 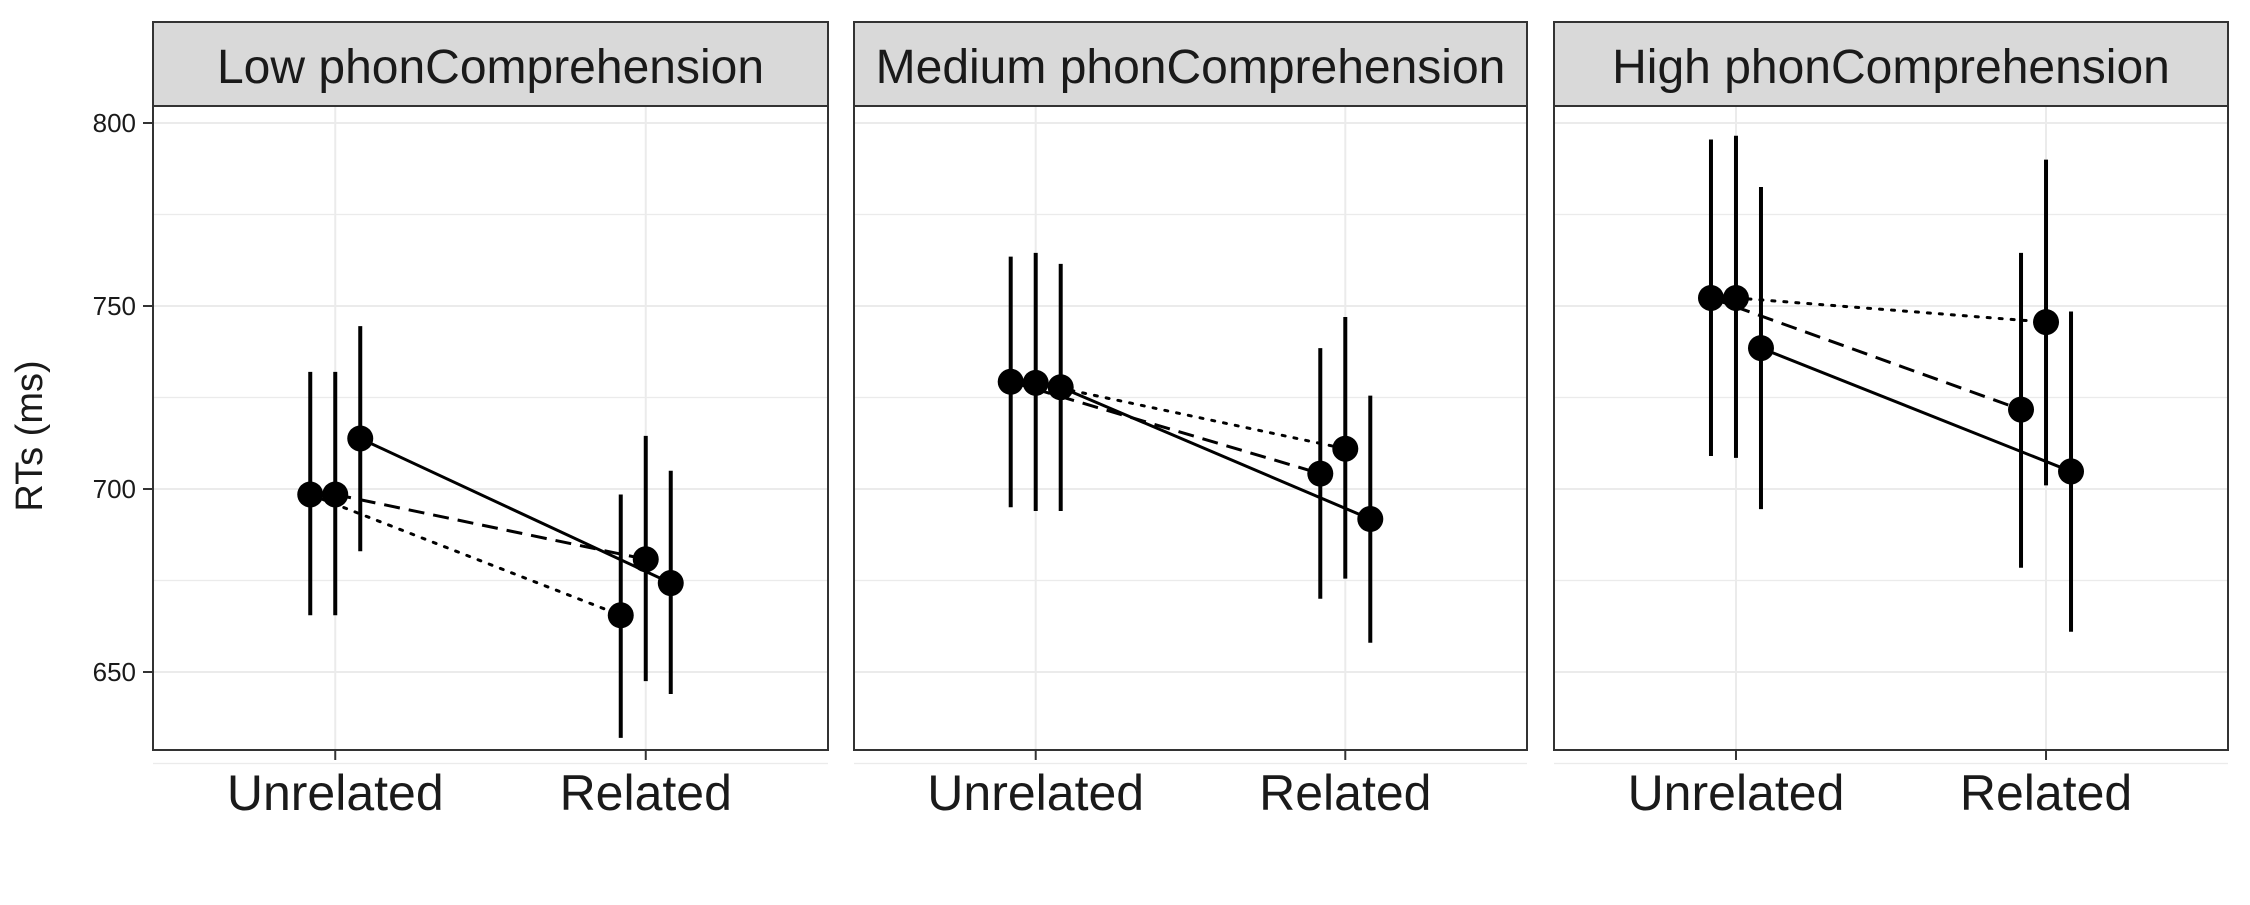 I want to click on panel-strip-label: Medium phonComprehension, so click(x=1191, y=67).